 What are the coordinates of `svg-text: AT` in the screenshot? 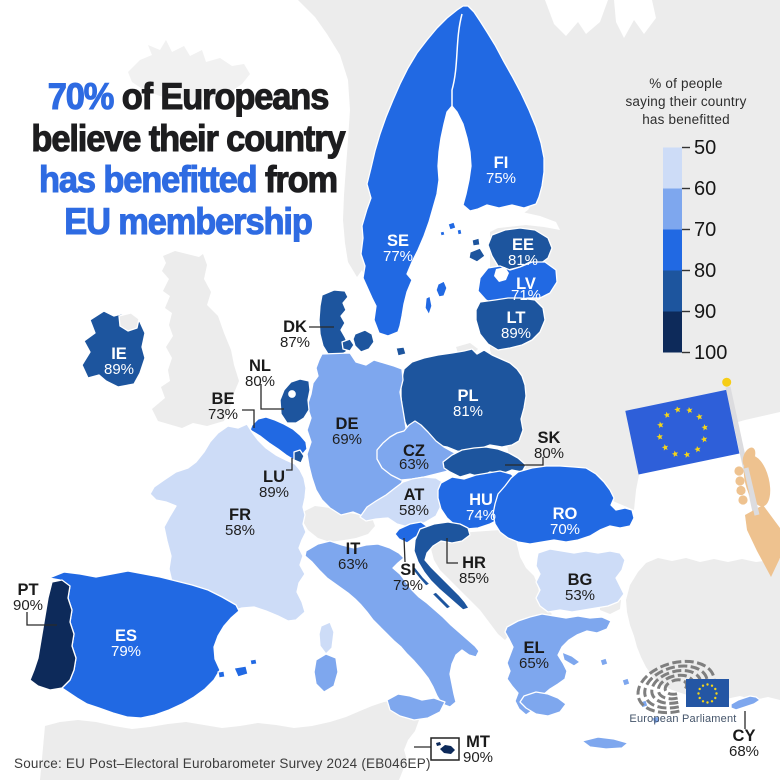 It's located at (414, 495).